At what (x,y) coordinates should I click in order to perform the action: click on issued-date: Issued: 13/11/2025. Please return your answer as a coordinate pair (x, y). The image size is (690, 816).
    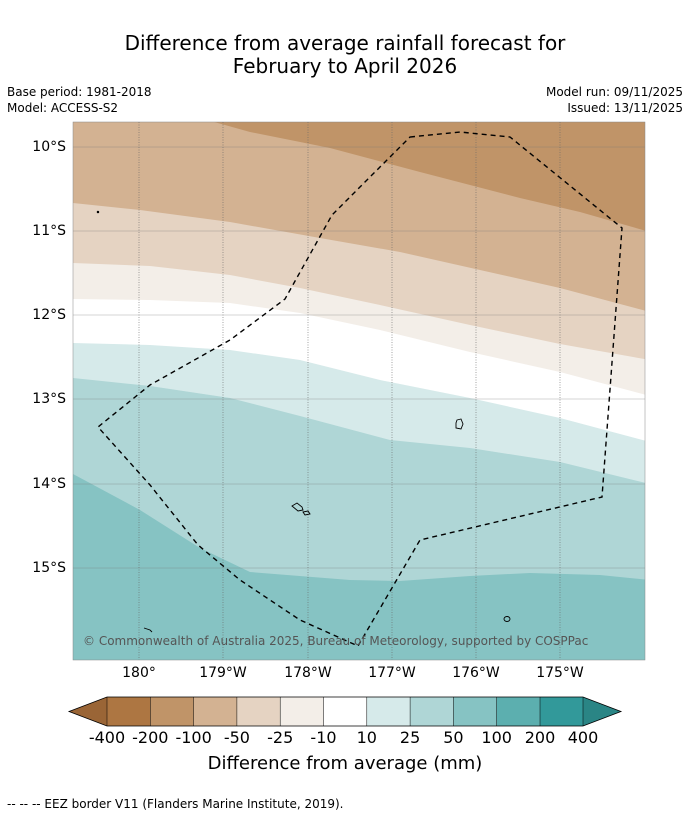
    Looking at the image, I should click on (625, 108).